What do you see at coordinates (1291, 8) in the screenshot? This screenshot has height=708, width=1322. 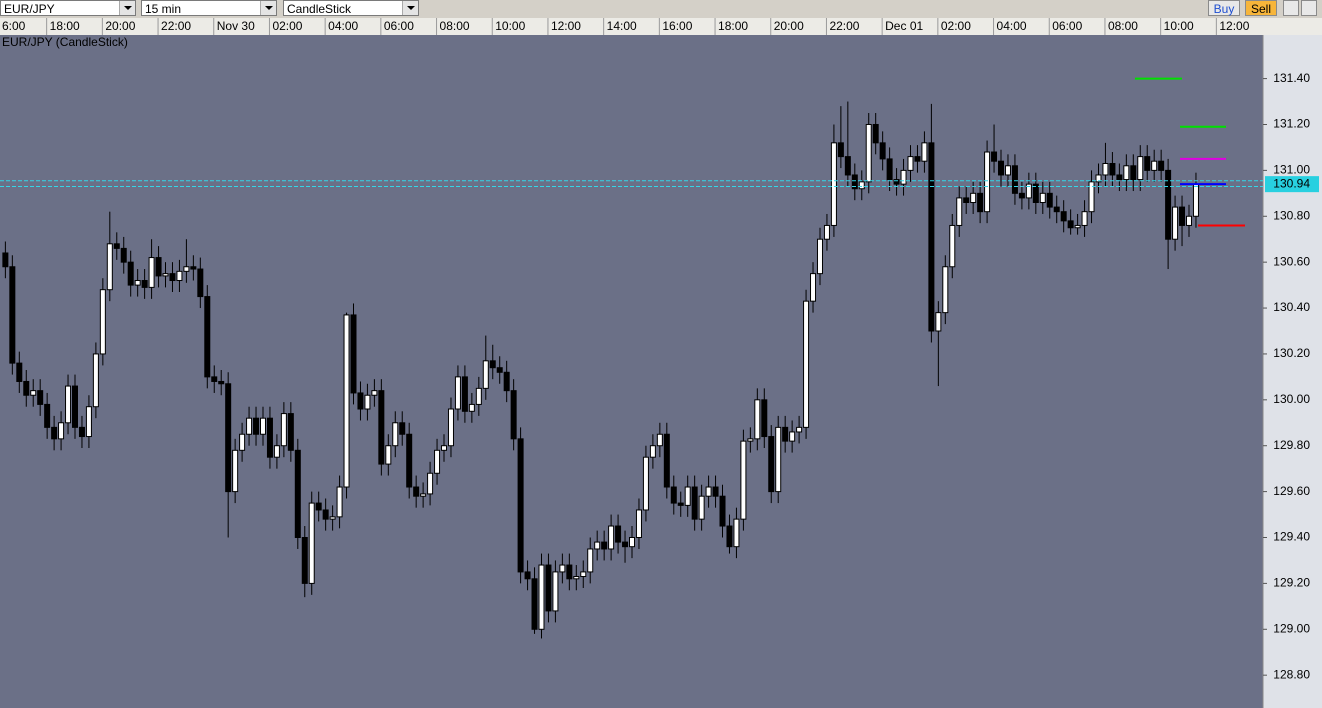 I see `tool-button` at bounding box center [1291, 8].